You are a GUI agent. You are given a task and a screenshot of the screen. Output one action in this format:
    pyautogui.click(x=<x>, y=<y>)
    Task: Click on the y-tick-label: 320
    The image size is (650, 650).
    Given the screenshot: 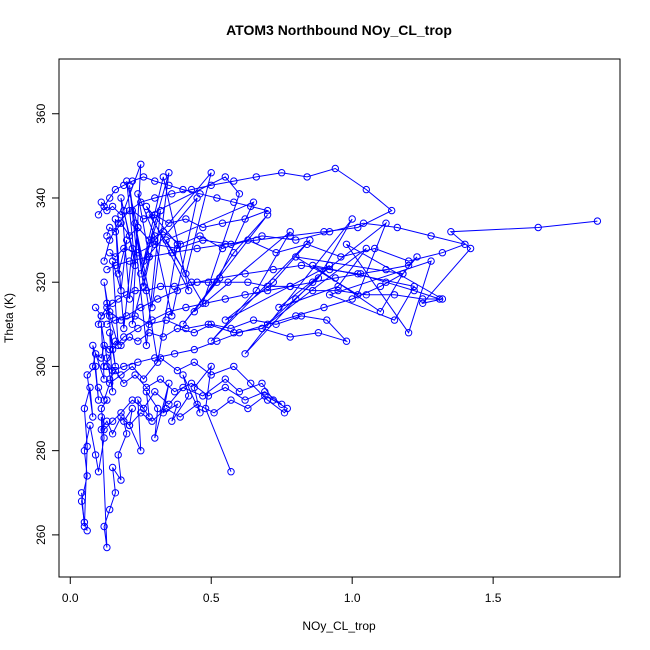 What is the action you would take?
    pyautogui.click(x=41, y=282)
    